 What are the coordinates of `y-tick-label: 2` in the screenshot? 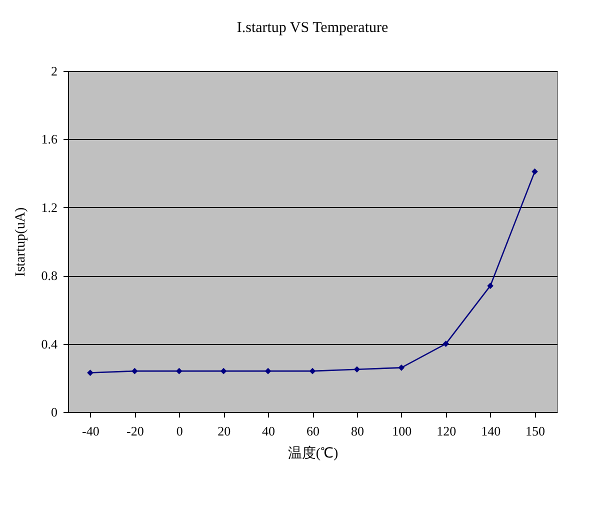 It's located at (54, 71).